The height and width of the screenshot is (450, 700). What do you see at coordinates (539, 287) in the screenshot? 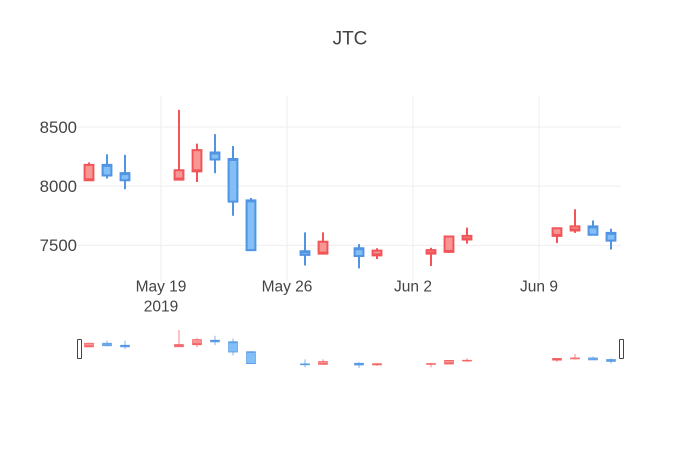
I see `svg-text: Jun 9` at bounding box center [539, 287].